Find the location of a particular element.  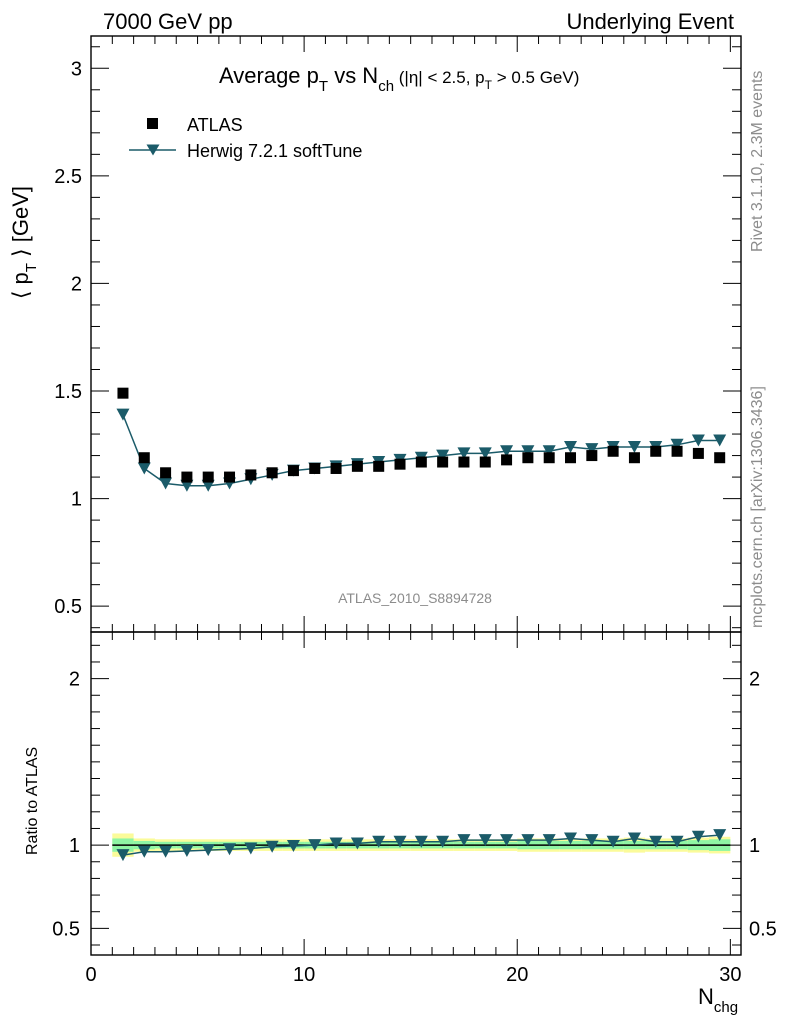

x-tick-label: 0 is located at coordinates (90, 975).